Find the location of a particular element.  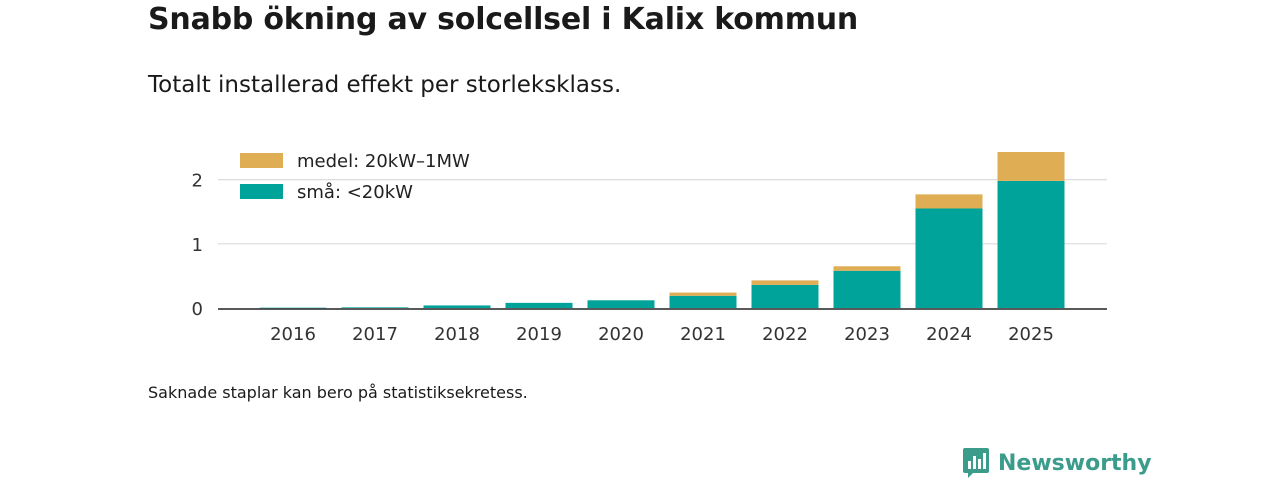

x-tick-label-2025: 2025 is located at coordinates (1031, 334).